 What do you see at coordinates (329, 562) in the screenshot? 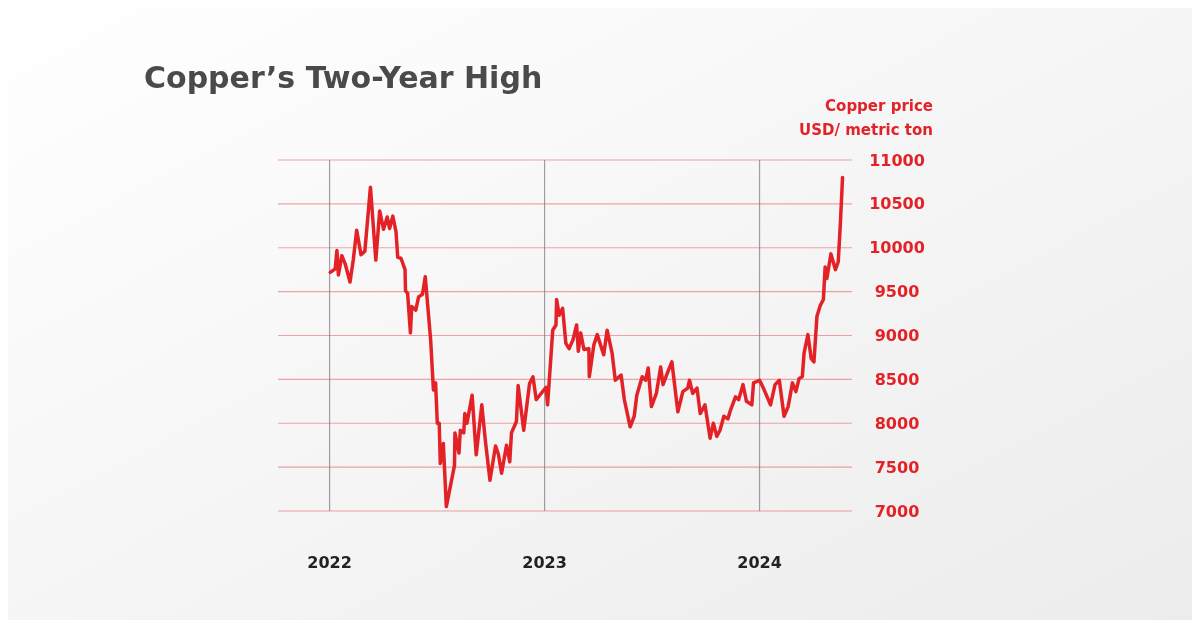
I see `x-tick-label: 2022` at bounding box center [329, 562].